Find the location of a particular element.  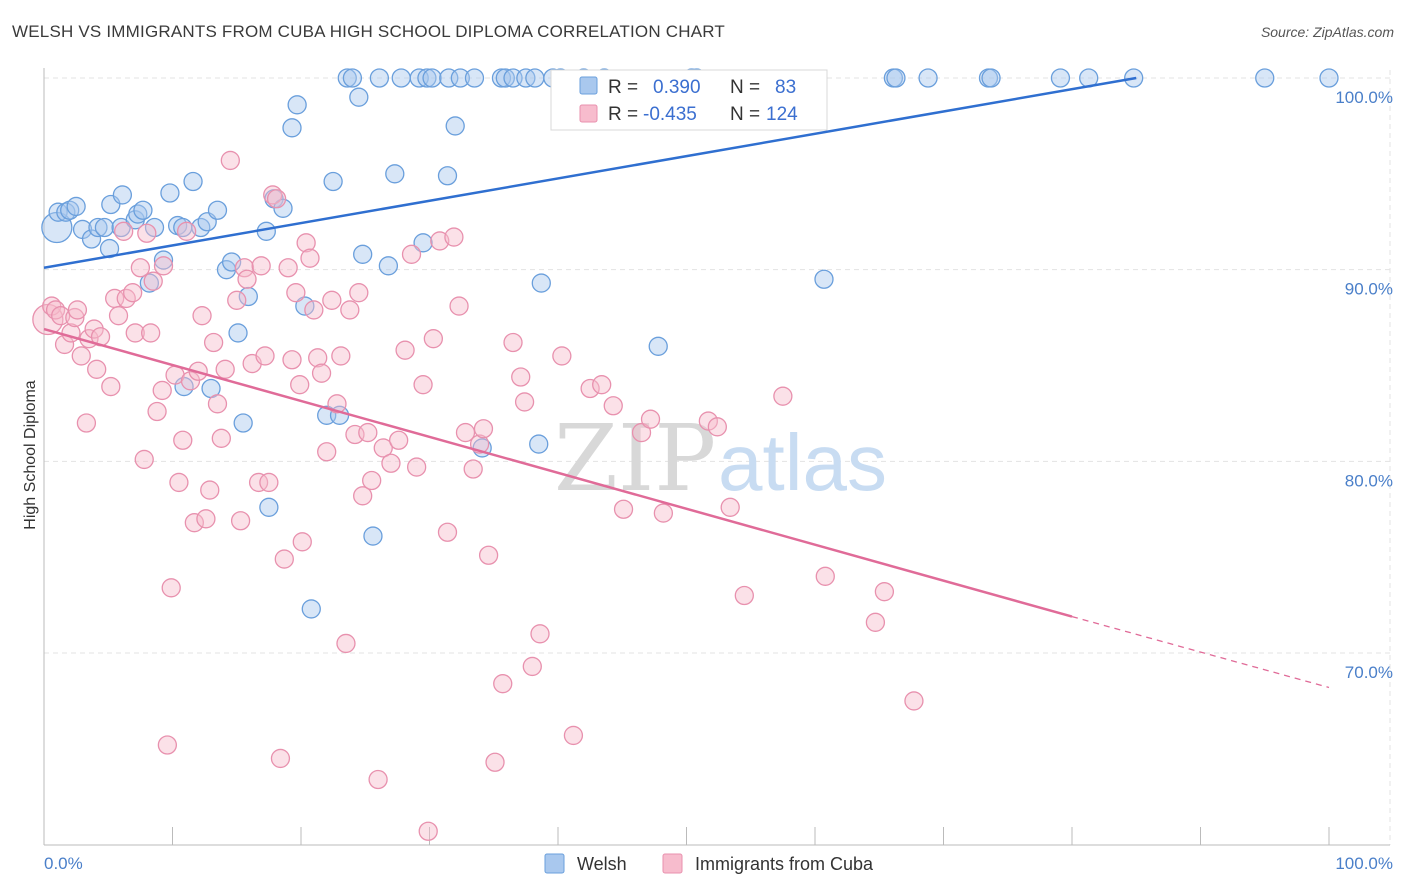

y-tick-label-80: 80.0% is located at coordinates (1369, 480).